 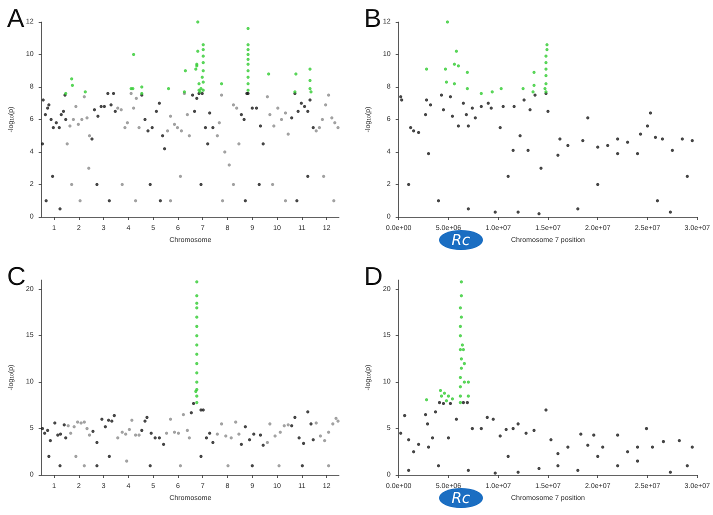 I want to click on chart-title: A, so click(x=16, y=18).